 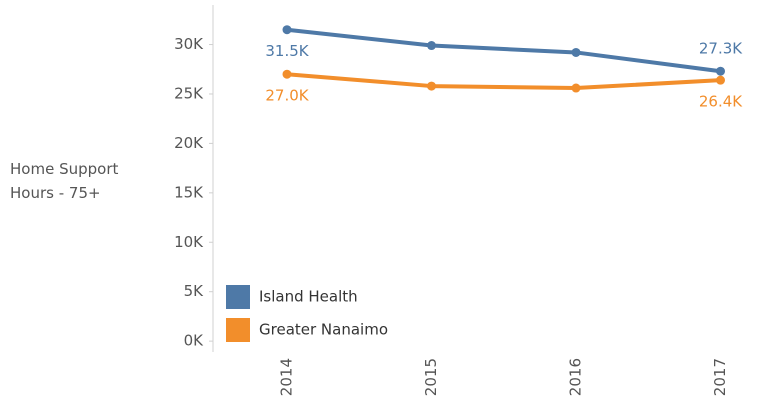 What do you see at coordinates (431, 377) in the screenshot?
I see `x-tick-label: 2015` at bounding box center [431, 377].